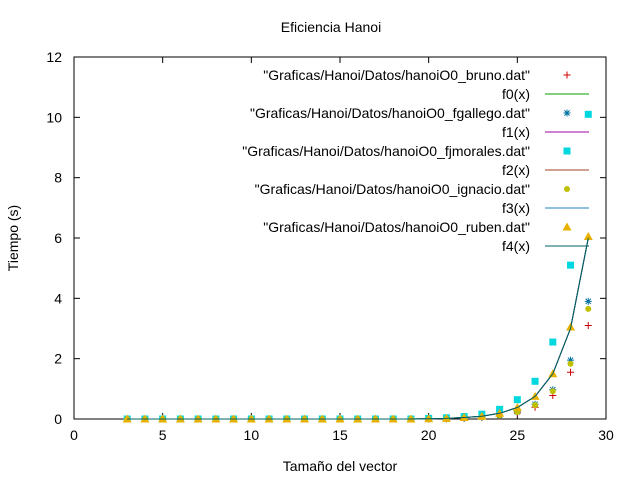 This screenshot has height=480, width=640. What do you see at coordinates (54, 117) in the screenshot?
I see `y-tick-label: 10` at bounding box center [54, 117].